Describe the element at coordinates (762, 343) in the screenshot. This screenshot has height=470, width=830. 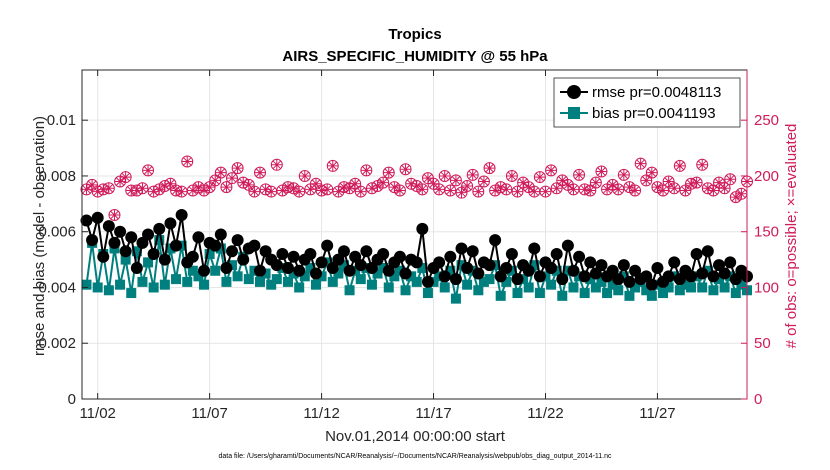
I see `y-right-tick-label: 50` at that location.